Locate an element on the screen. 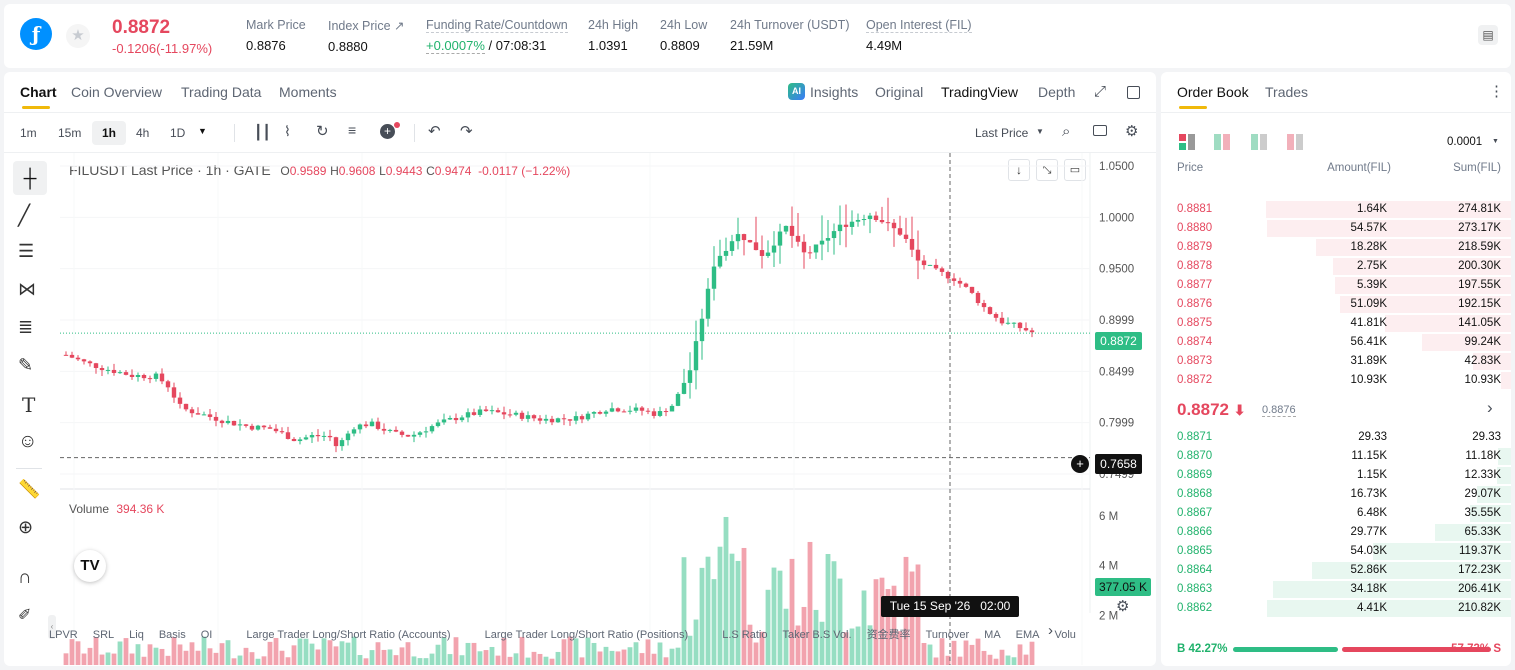  tab-trades: Trades is located at coordinates (1287, 92).